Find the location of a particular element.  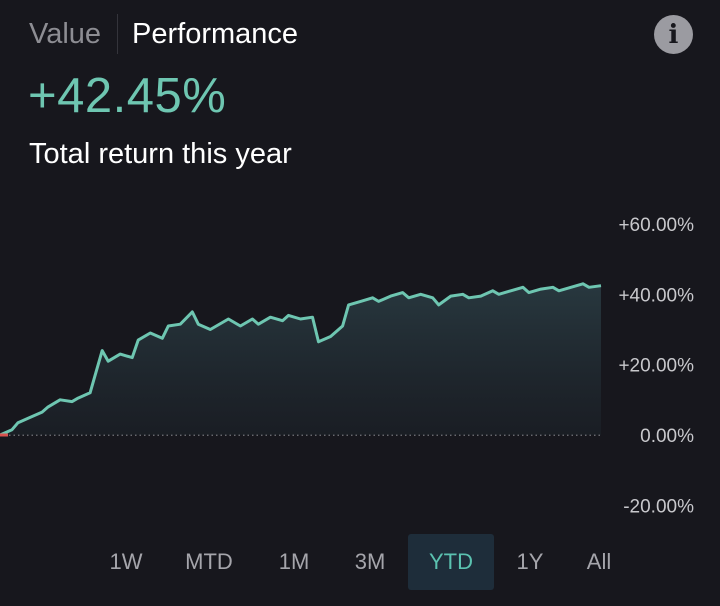

y-tick-label: +60.00% is located at coordinates (656, 225).